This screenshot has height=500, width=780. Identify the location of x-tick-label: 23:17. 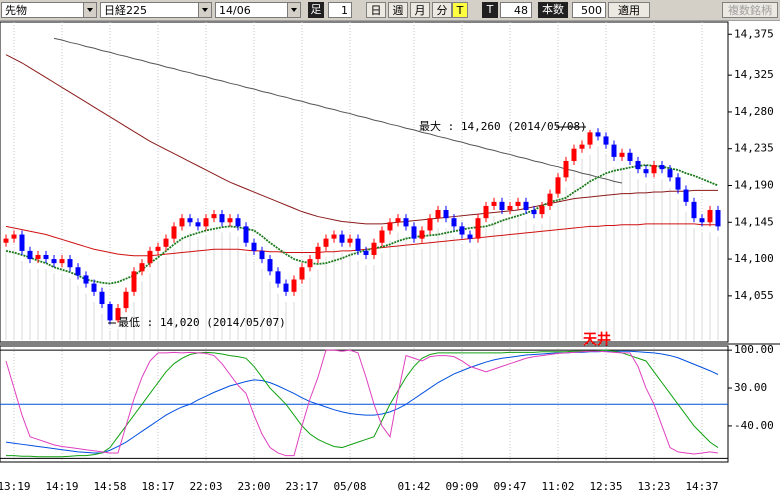
(301, 486).